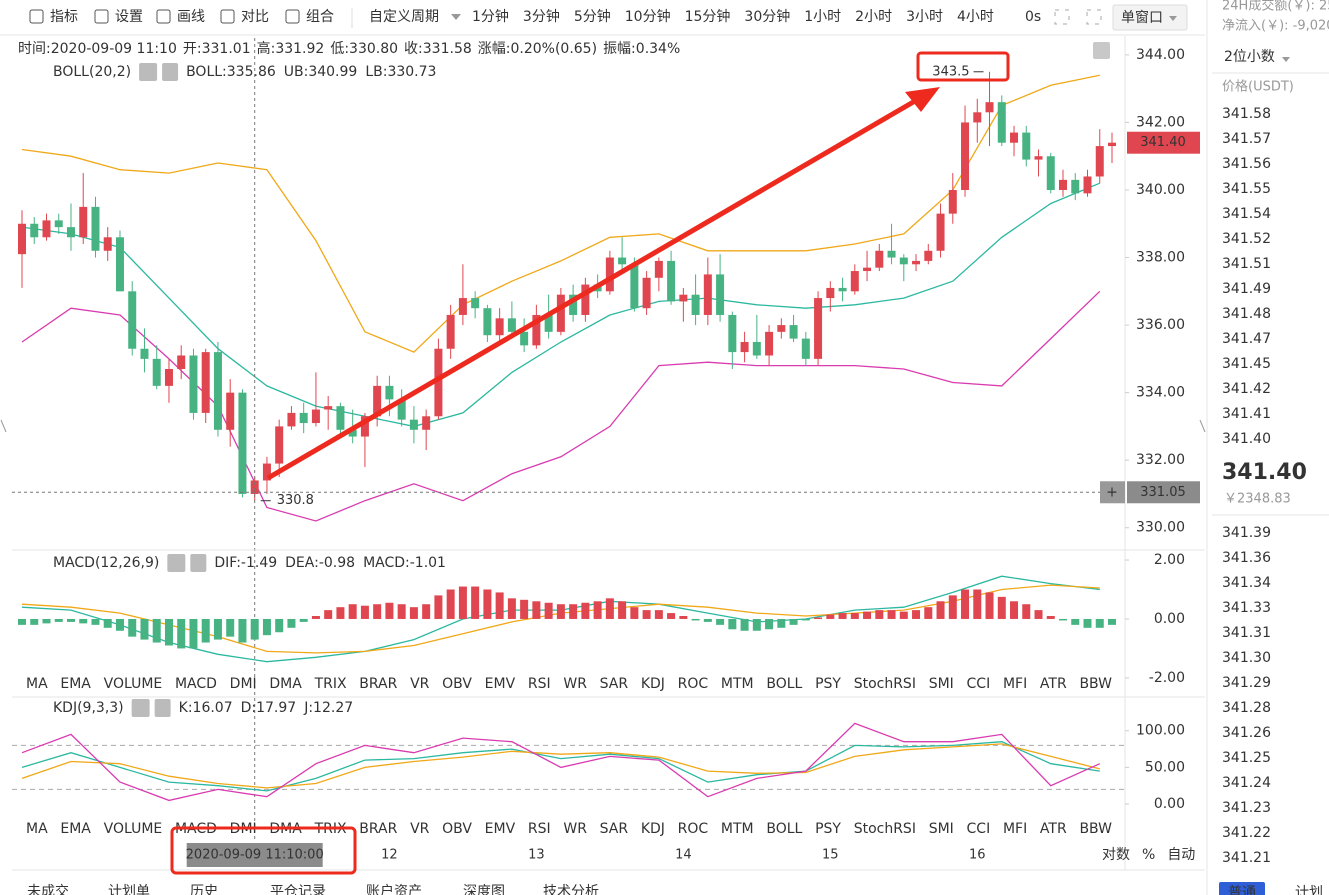  What do you see at coordinates (873, 17) in the screenshot?
I see `period-button: 2小时` at bounding box center [873, 17].